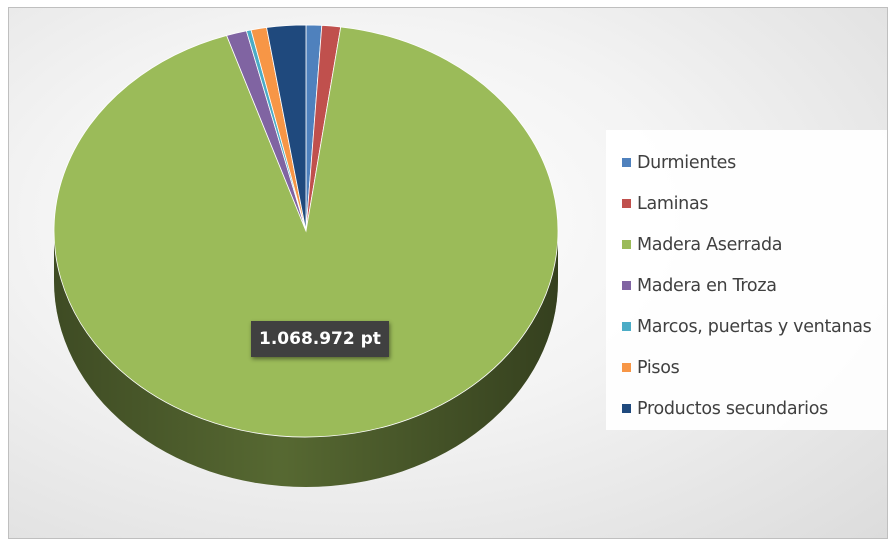 This screenshot has height=542, width=894. What do you see at coordinates (747, 203) in the screenshot?
I see `legend-item-laminas: Laminas` at bounding box center [747, 203].